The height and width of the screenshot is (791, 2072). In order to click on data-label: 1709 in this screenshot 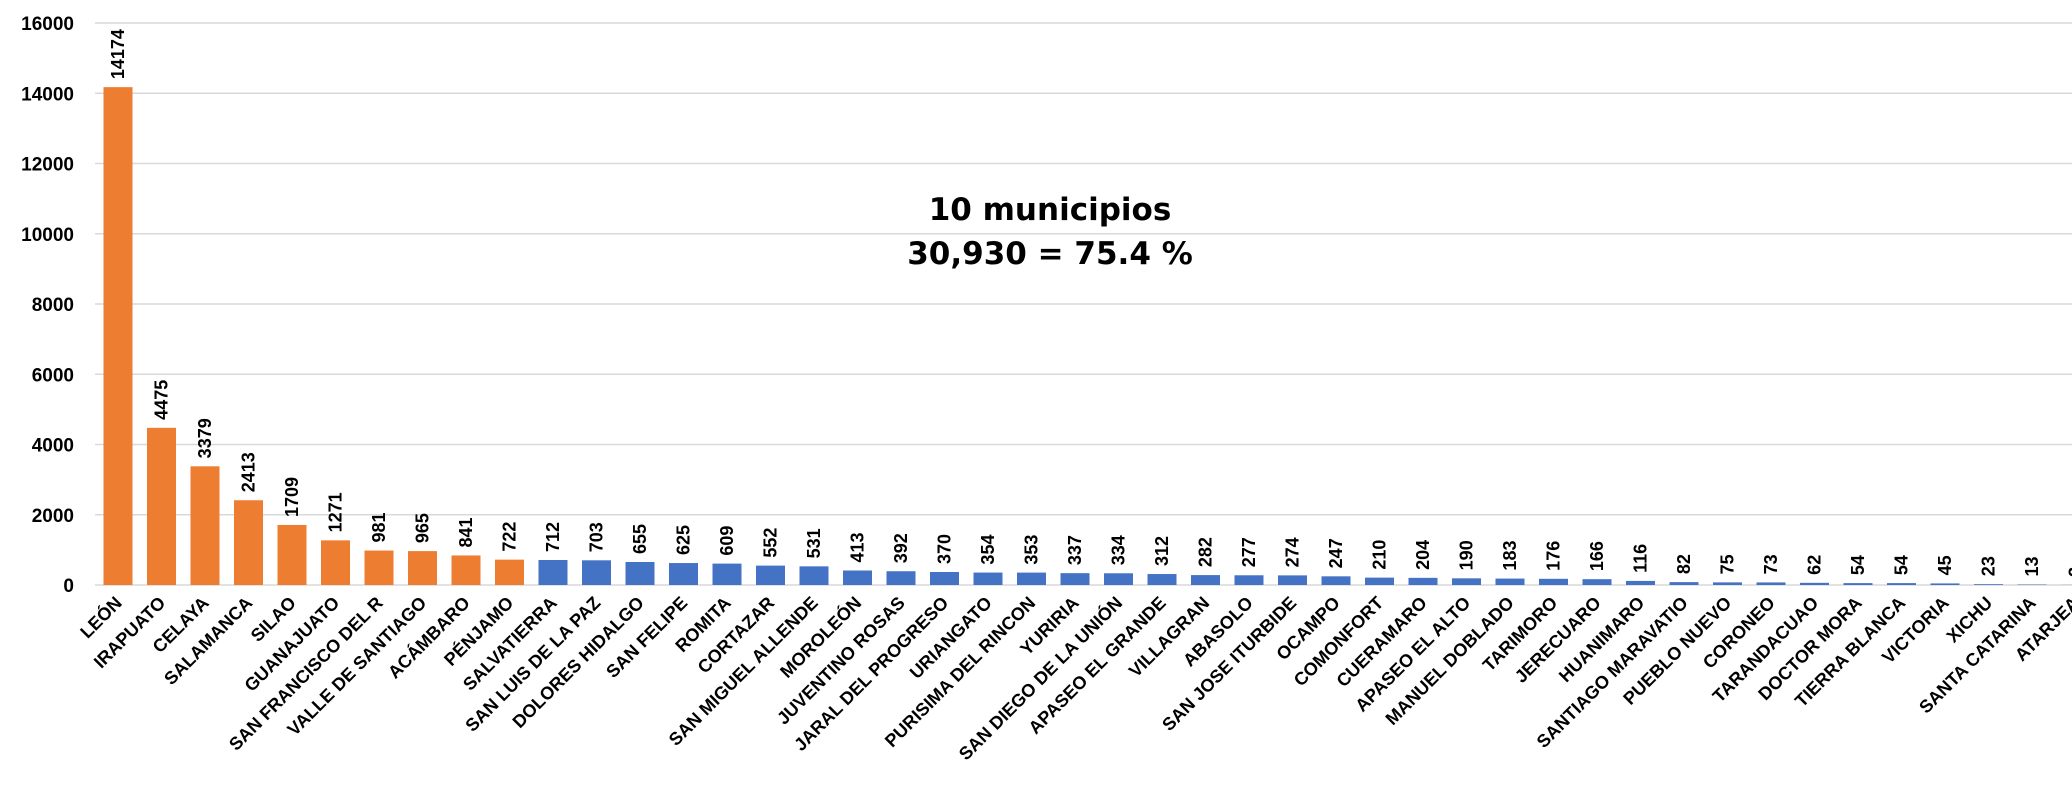, I will do `click(292, 497)`.